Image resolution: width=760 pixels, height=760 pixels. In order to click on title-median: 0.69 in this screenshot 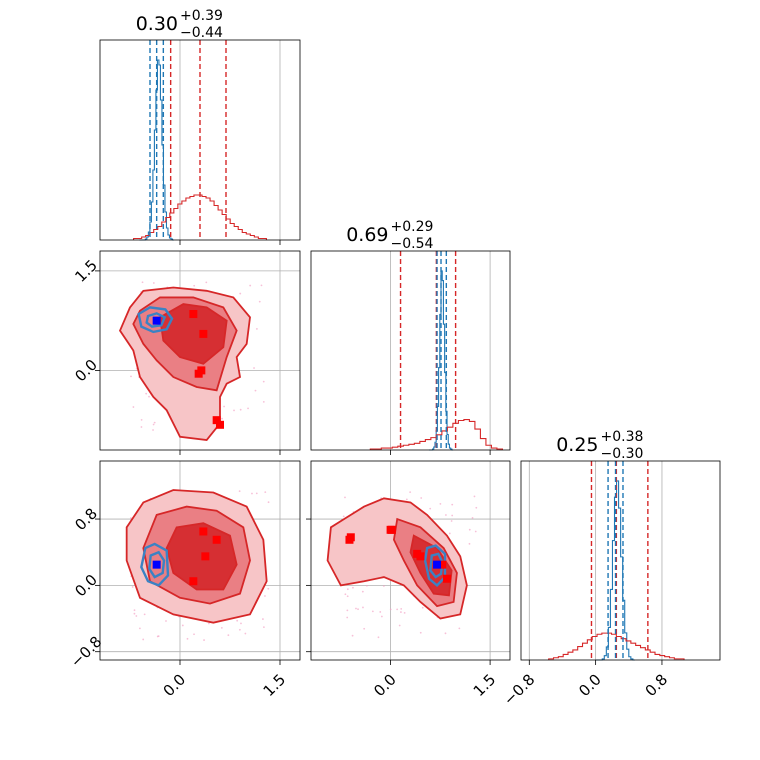, I will do `click(367, 235)`.